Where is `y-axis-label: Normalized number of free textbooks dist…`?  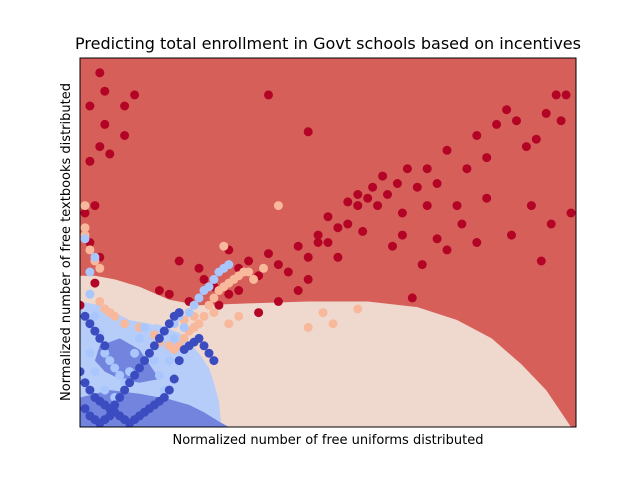
y-axis-label: Normalized number of free textbooks dist… is located at coordinates (66, 242).